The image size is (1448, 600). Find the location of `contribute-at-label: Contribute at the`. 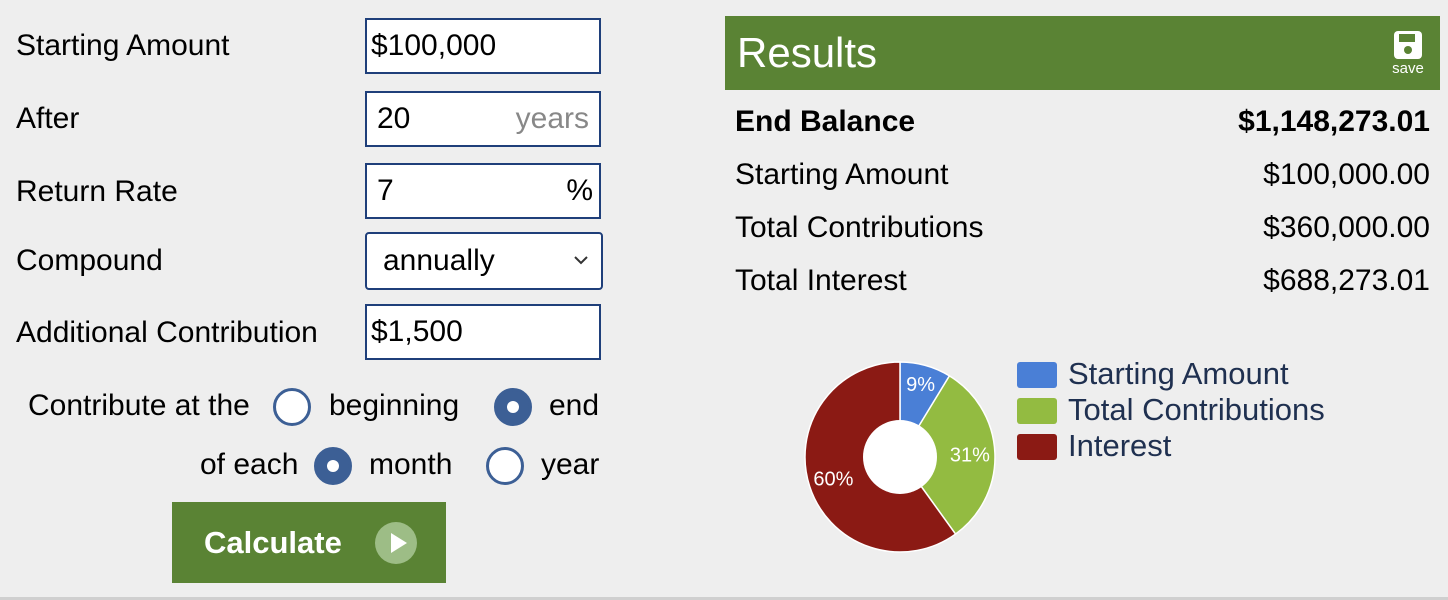

contribute-at-label: Contribute at the is located at coordinates (139, 405).